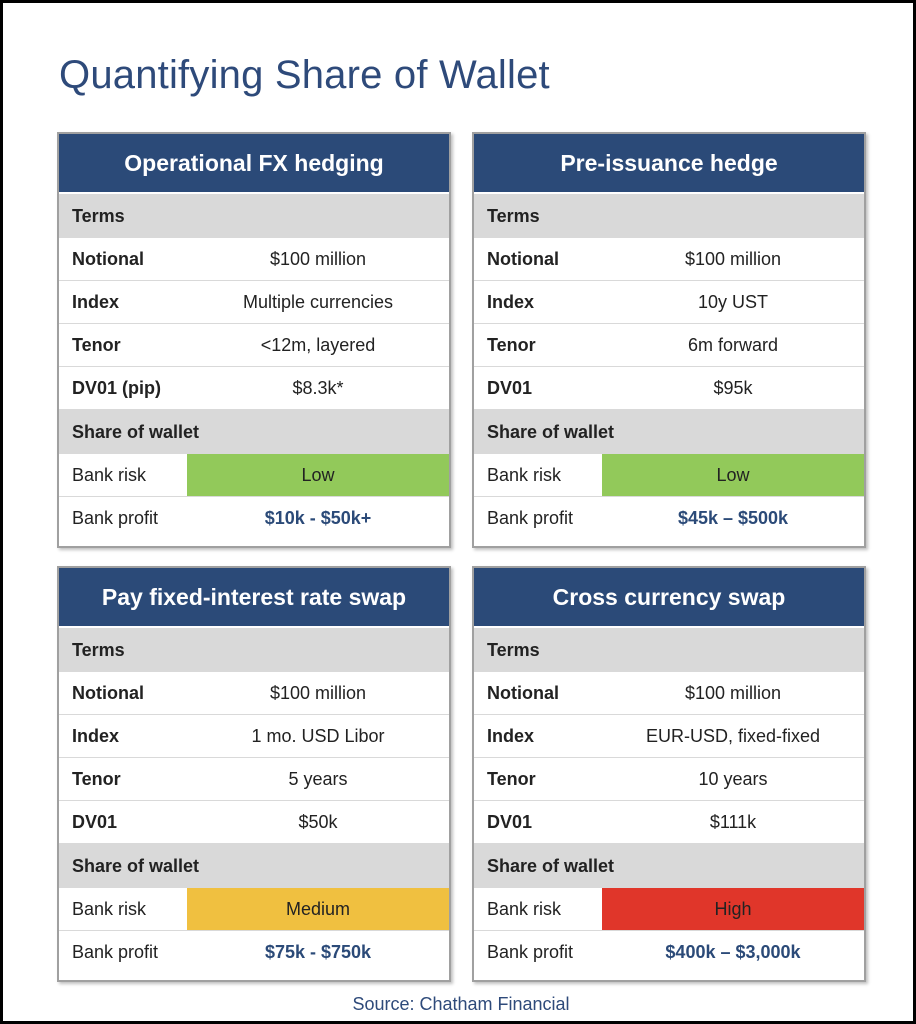 This screenshot has height=1024, width=916. Describe the element at coordinates (318, 301) in the screenshot. I see `term-value: Multiple currencies` at that location.